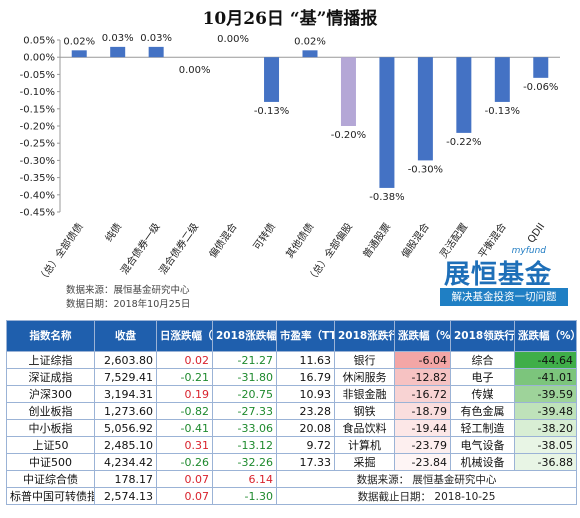  What do you see at coordinates (244, 479) in the screenshot?
I see `table-cell: 6.14` at bounding box center [244, 479].